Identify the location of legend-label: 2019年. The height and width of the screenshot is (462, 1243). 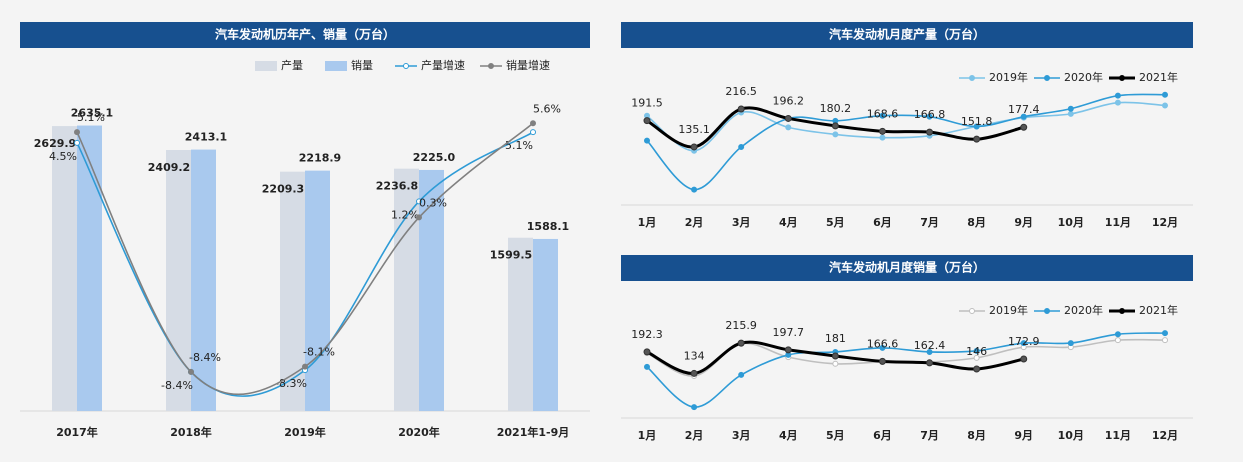
(1008, 77).